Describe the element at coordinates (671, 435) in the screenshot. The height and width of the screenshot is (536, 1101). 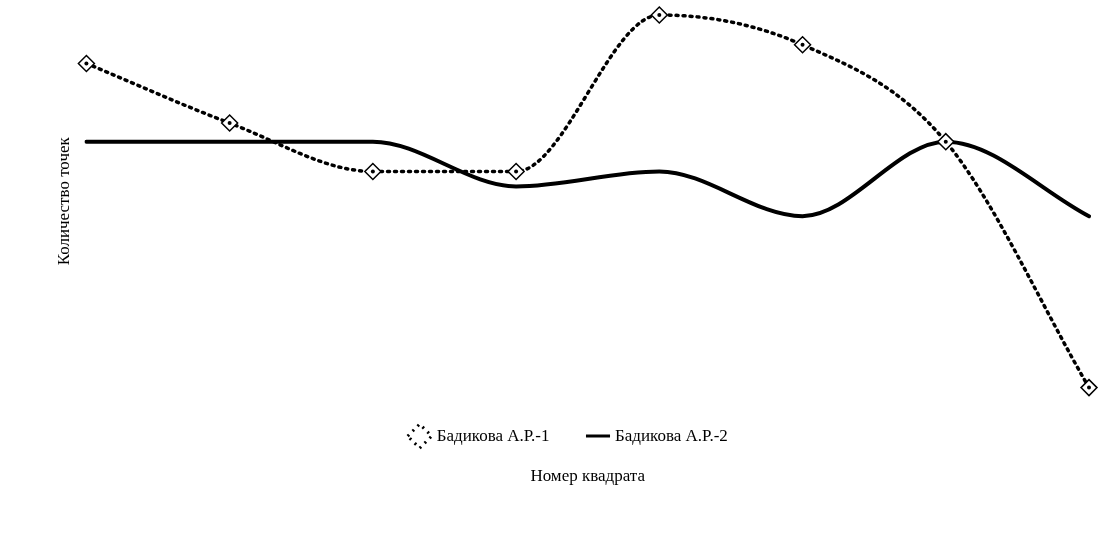
I see `legend-label: Бадикова А.Р.-2` at that location.